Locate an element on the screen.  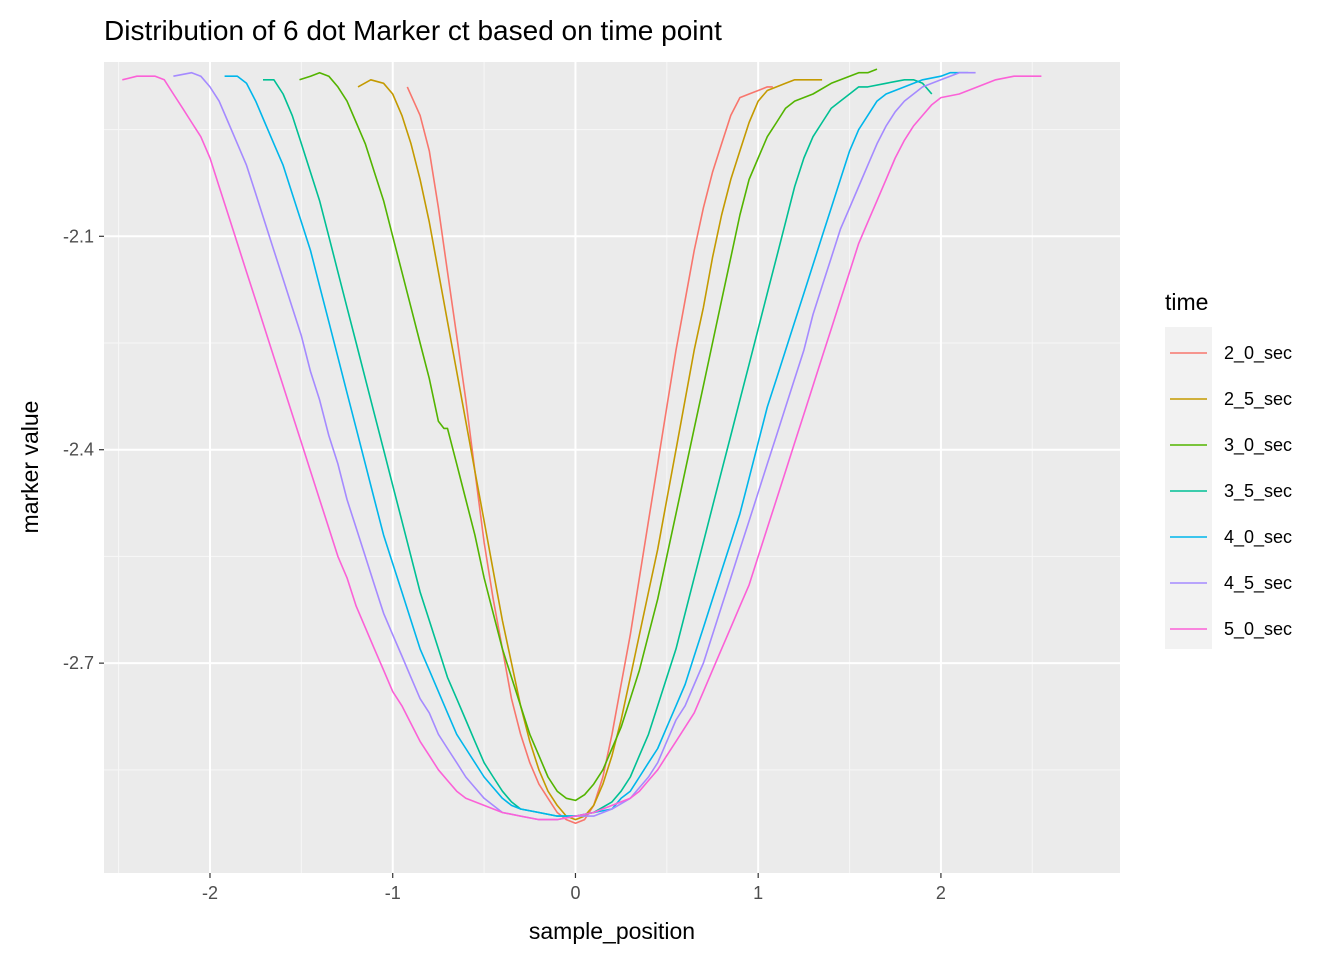
legend-label-5_0_sec: 5_0_sec is located at coordinates (1258, 629).